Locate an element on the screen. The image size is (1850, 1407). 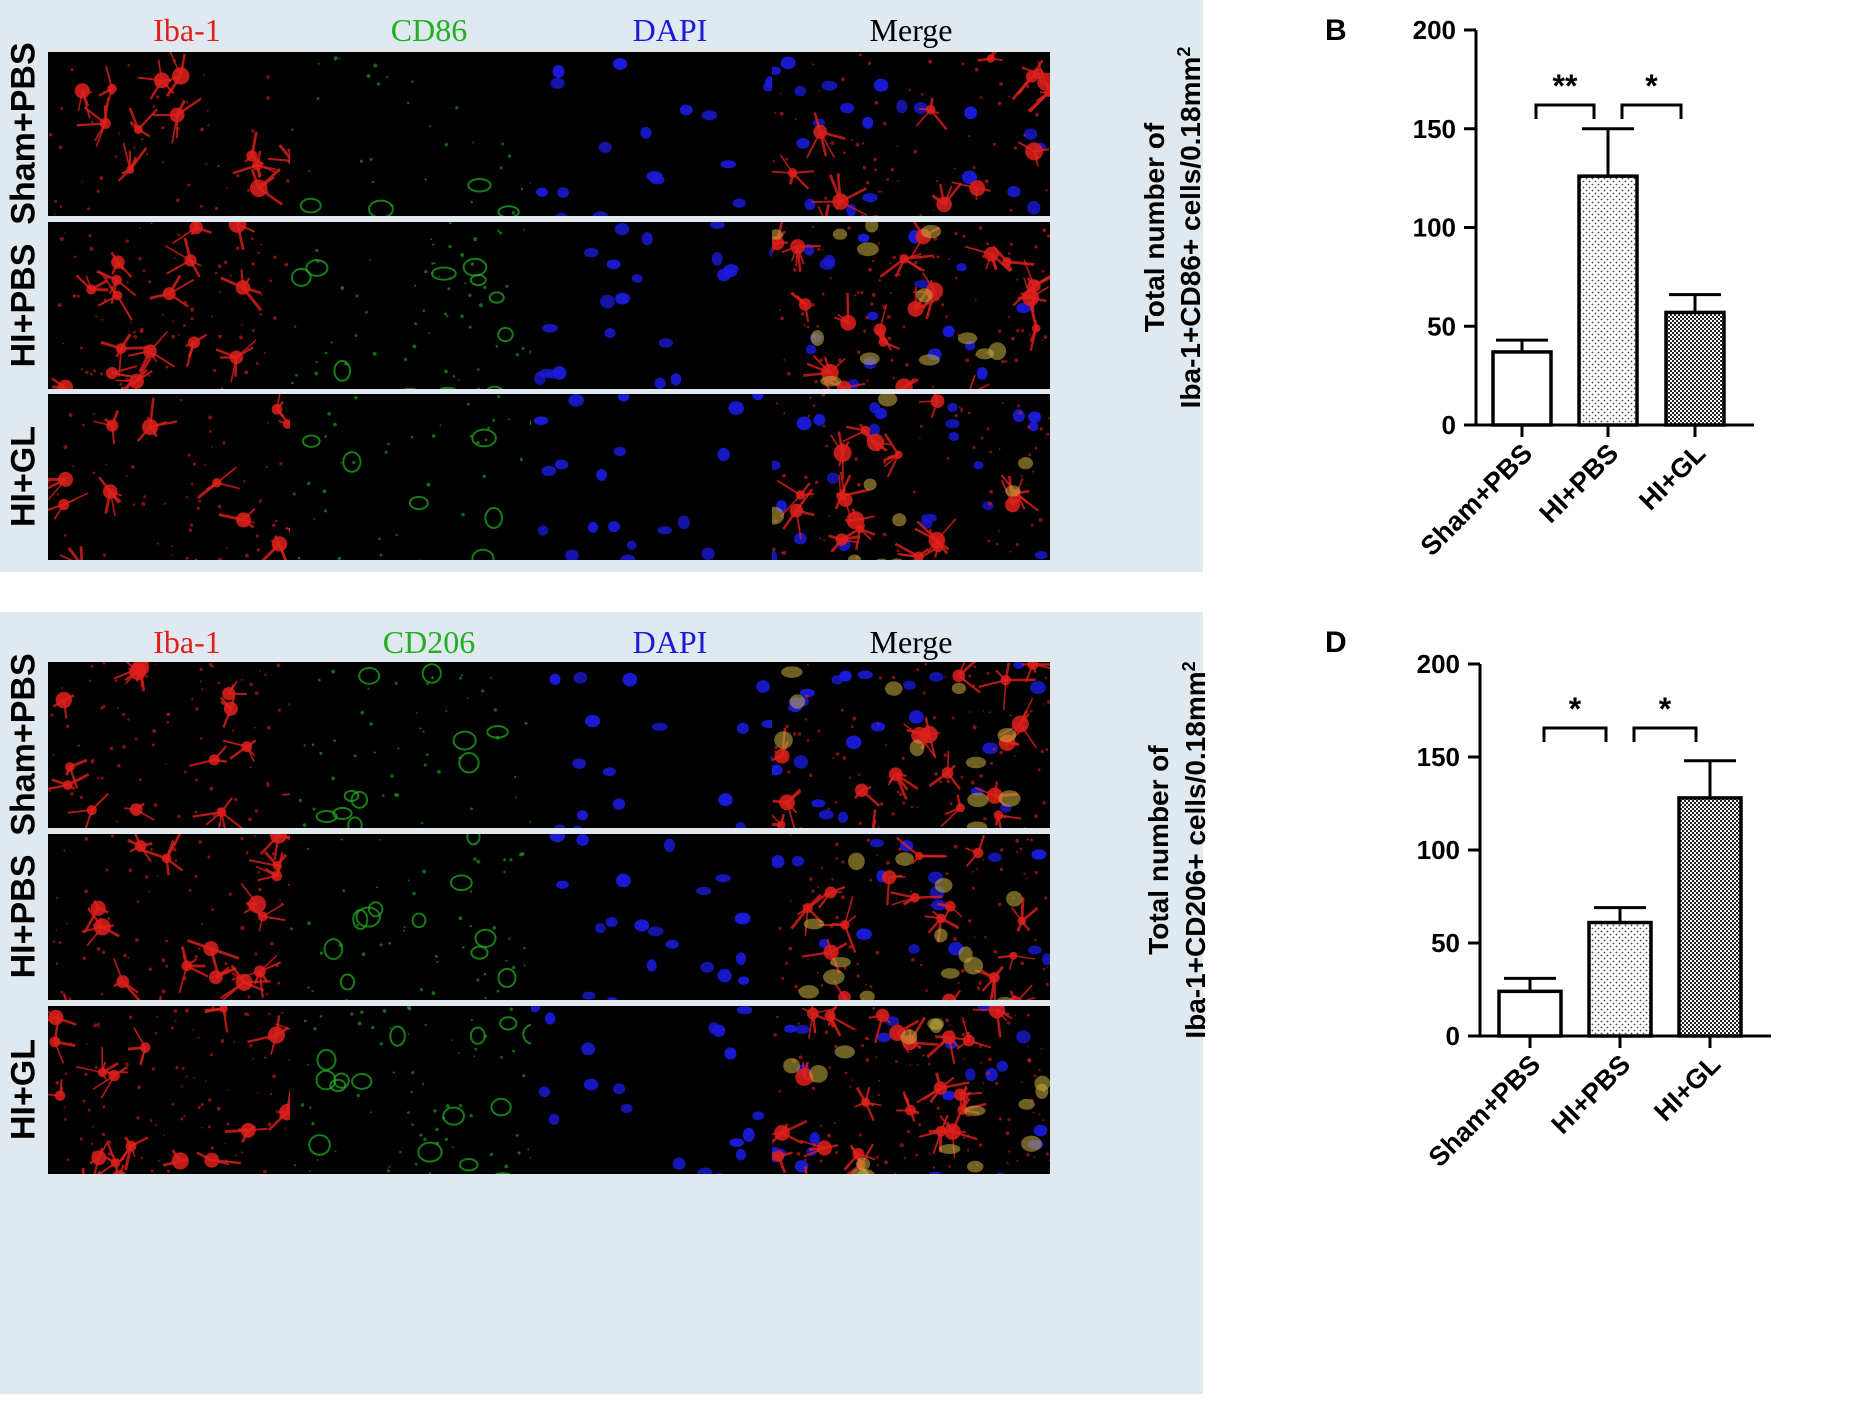
significance-label: ** is located at coordinates (1565, 86).